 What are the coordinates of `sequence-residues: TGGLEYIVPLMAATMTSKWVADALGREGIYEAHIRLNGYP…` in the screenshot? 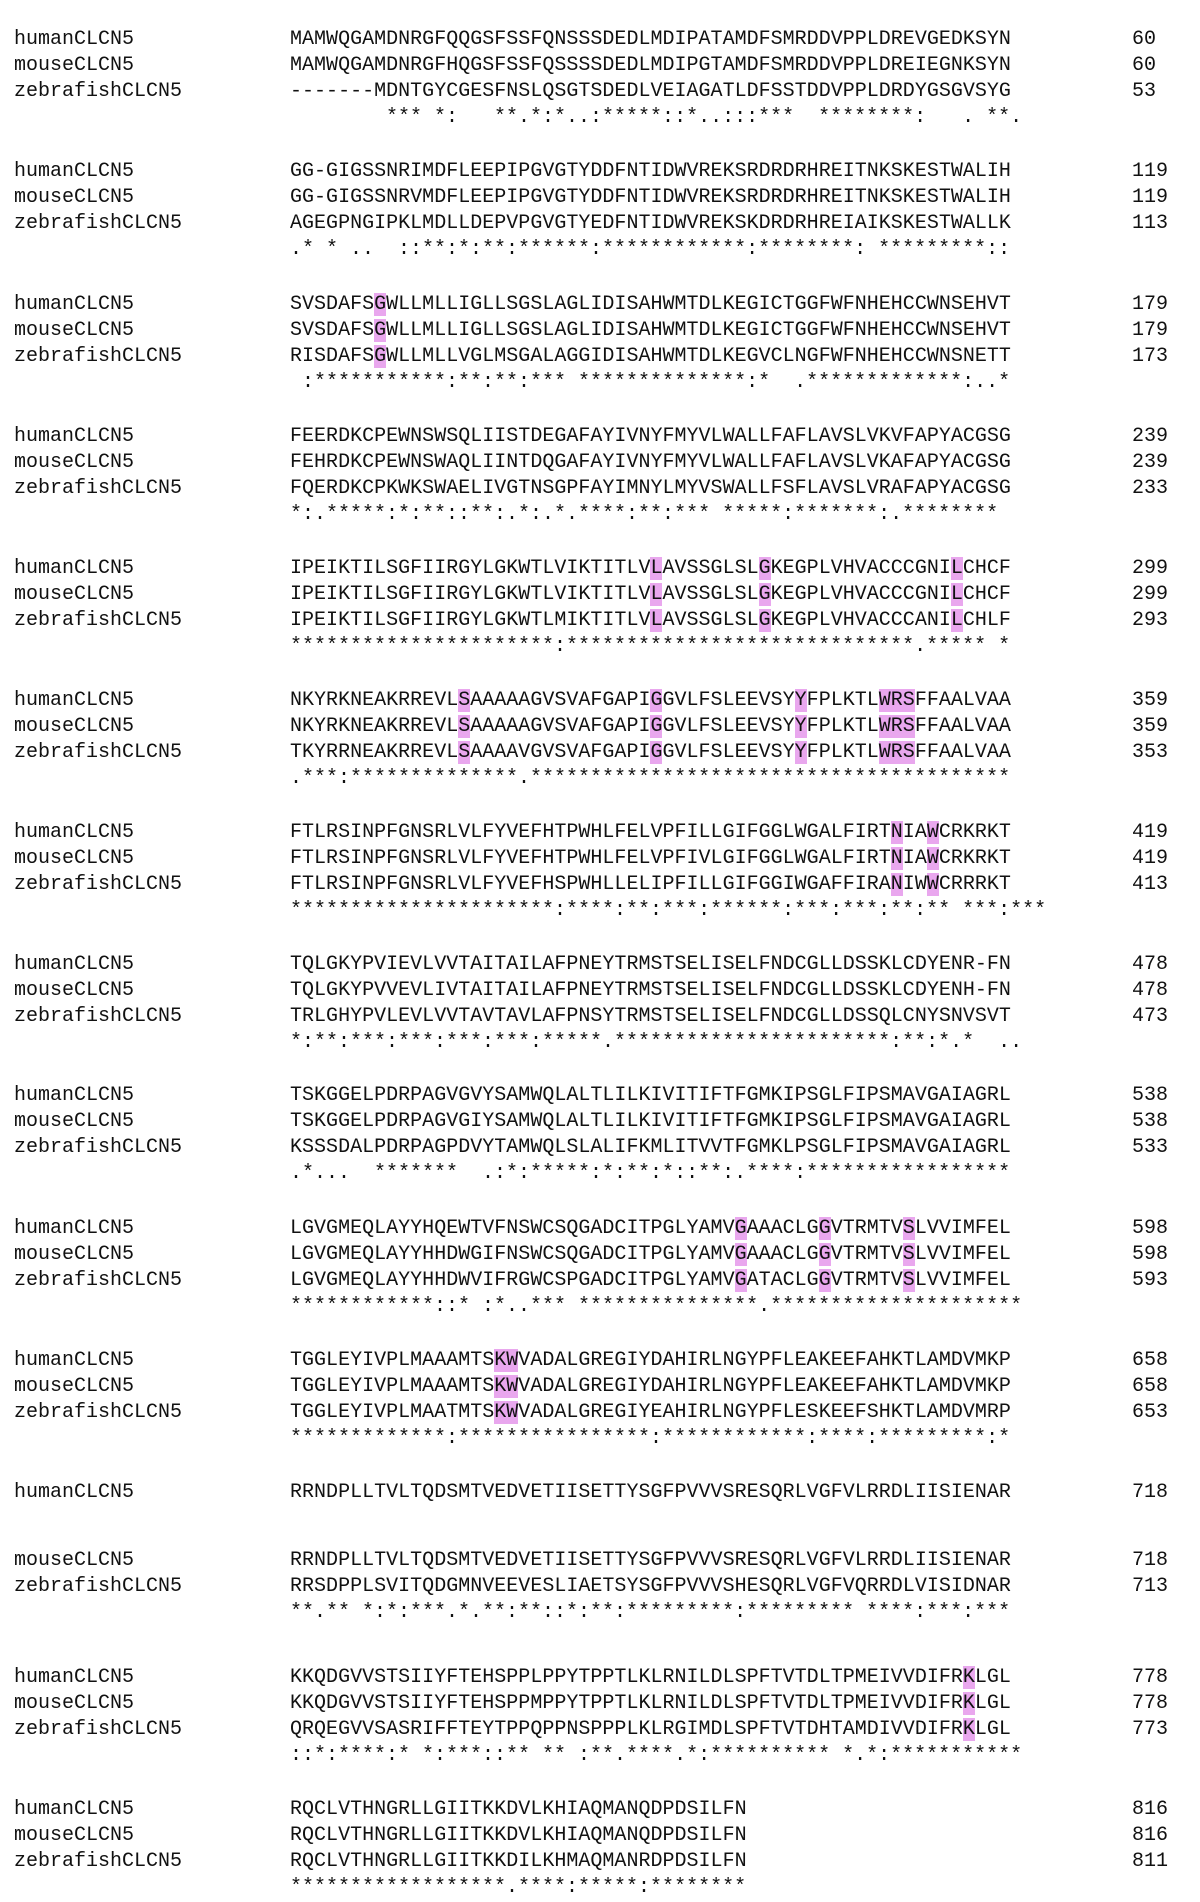 It's located at (650, 1412).